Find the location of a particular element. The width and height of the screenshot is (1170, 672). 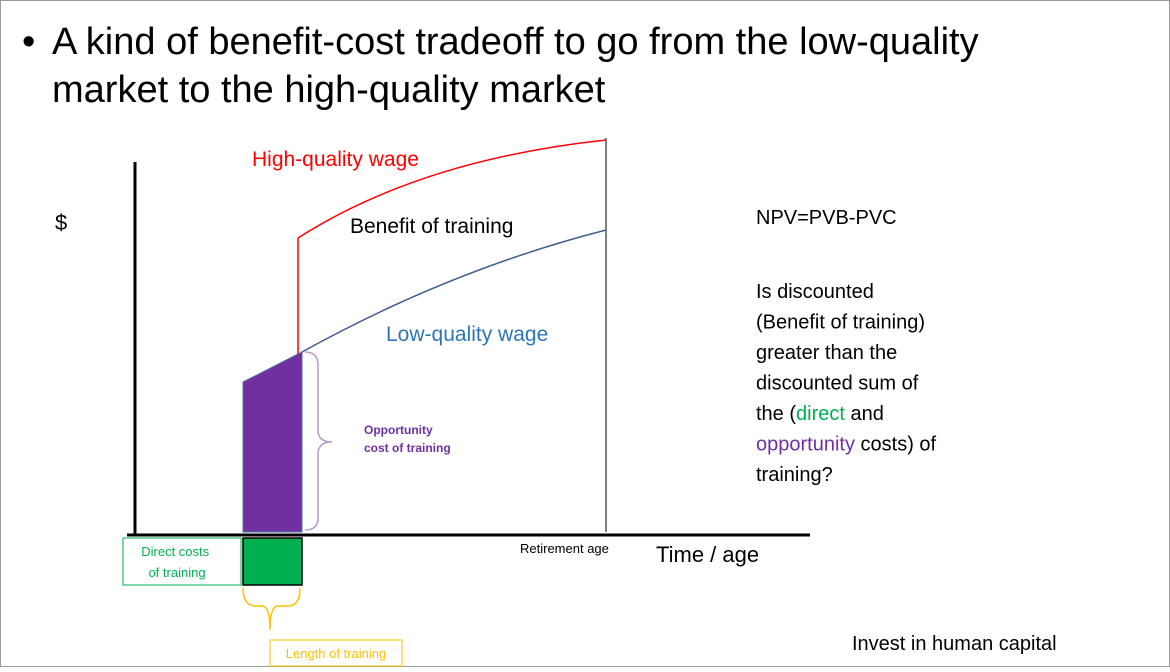

direct-cost-box is located at coordinates (182, 561).